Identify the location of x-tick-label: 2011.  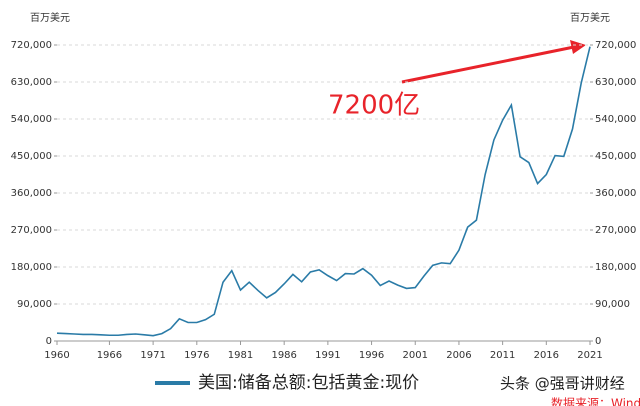
(502, 355).